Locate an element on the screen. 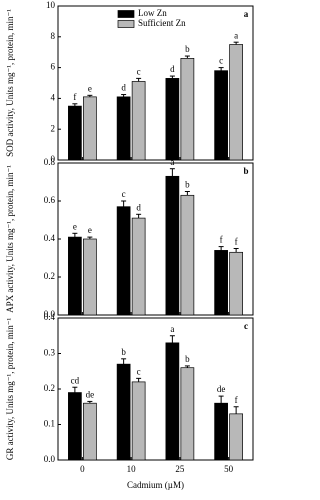 This screenshot has width=320, height=500. x-axis-label: Cadmium (µM) is located at coordinates (155, 485).